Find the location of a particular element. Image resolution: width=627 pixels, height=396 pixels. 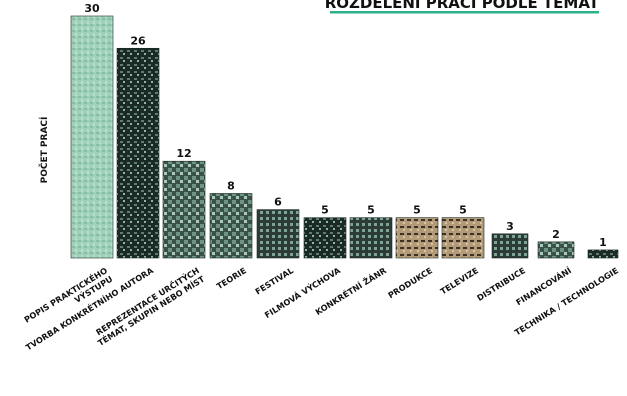

value-label-5: 5 is located at coordinates (325, 210).